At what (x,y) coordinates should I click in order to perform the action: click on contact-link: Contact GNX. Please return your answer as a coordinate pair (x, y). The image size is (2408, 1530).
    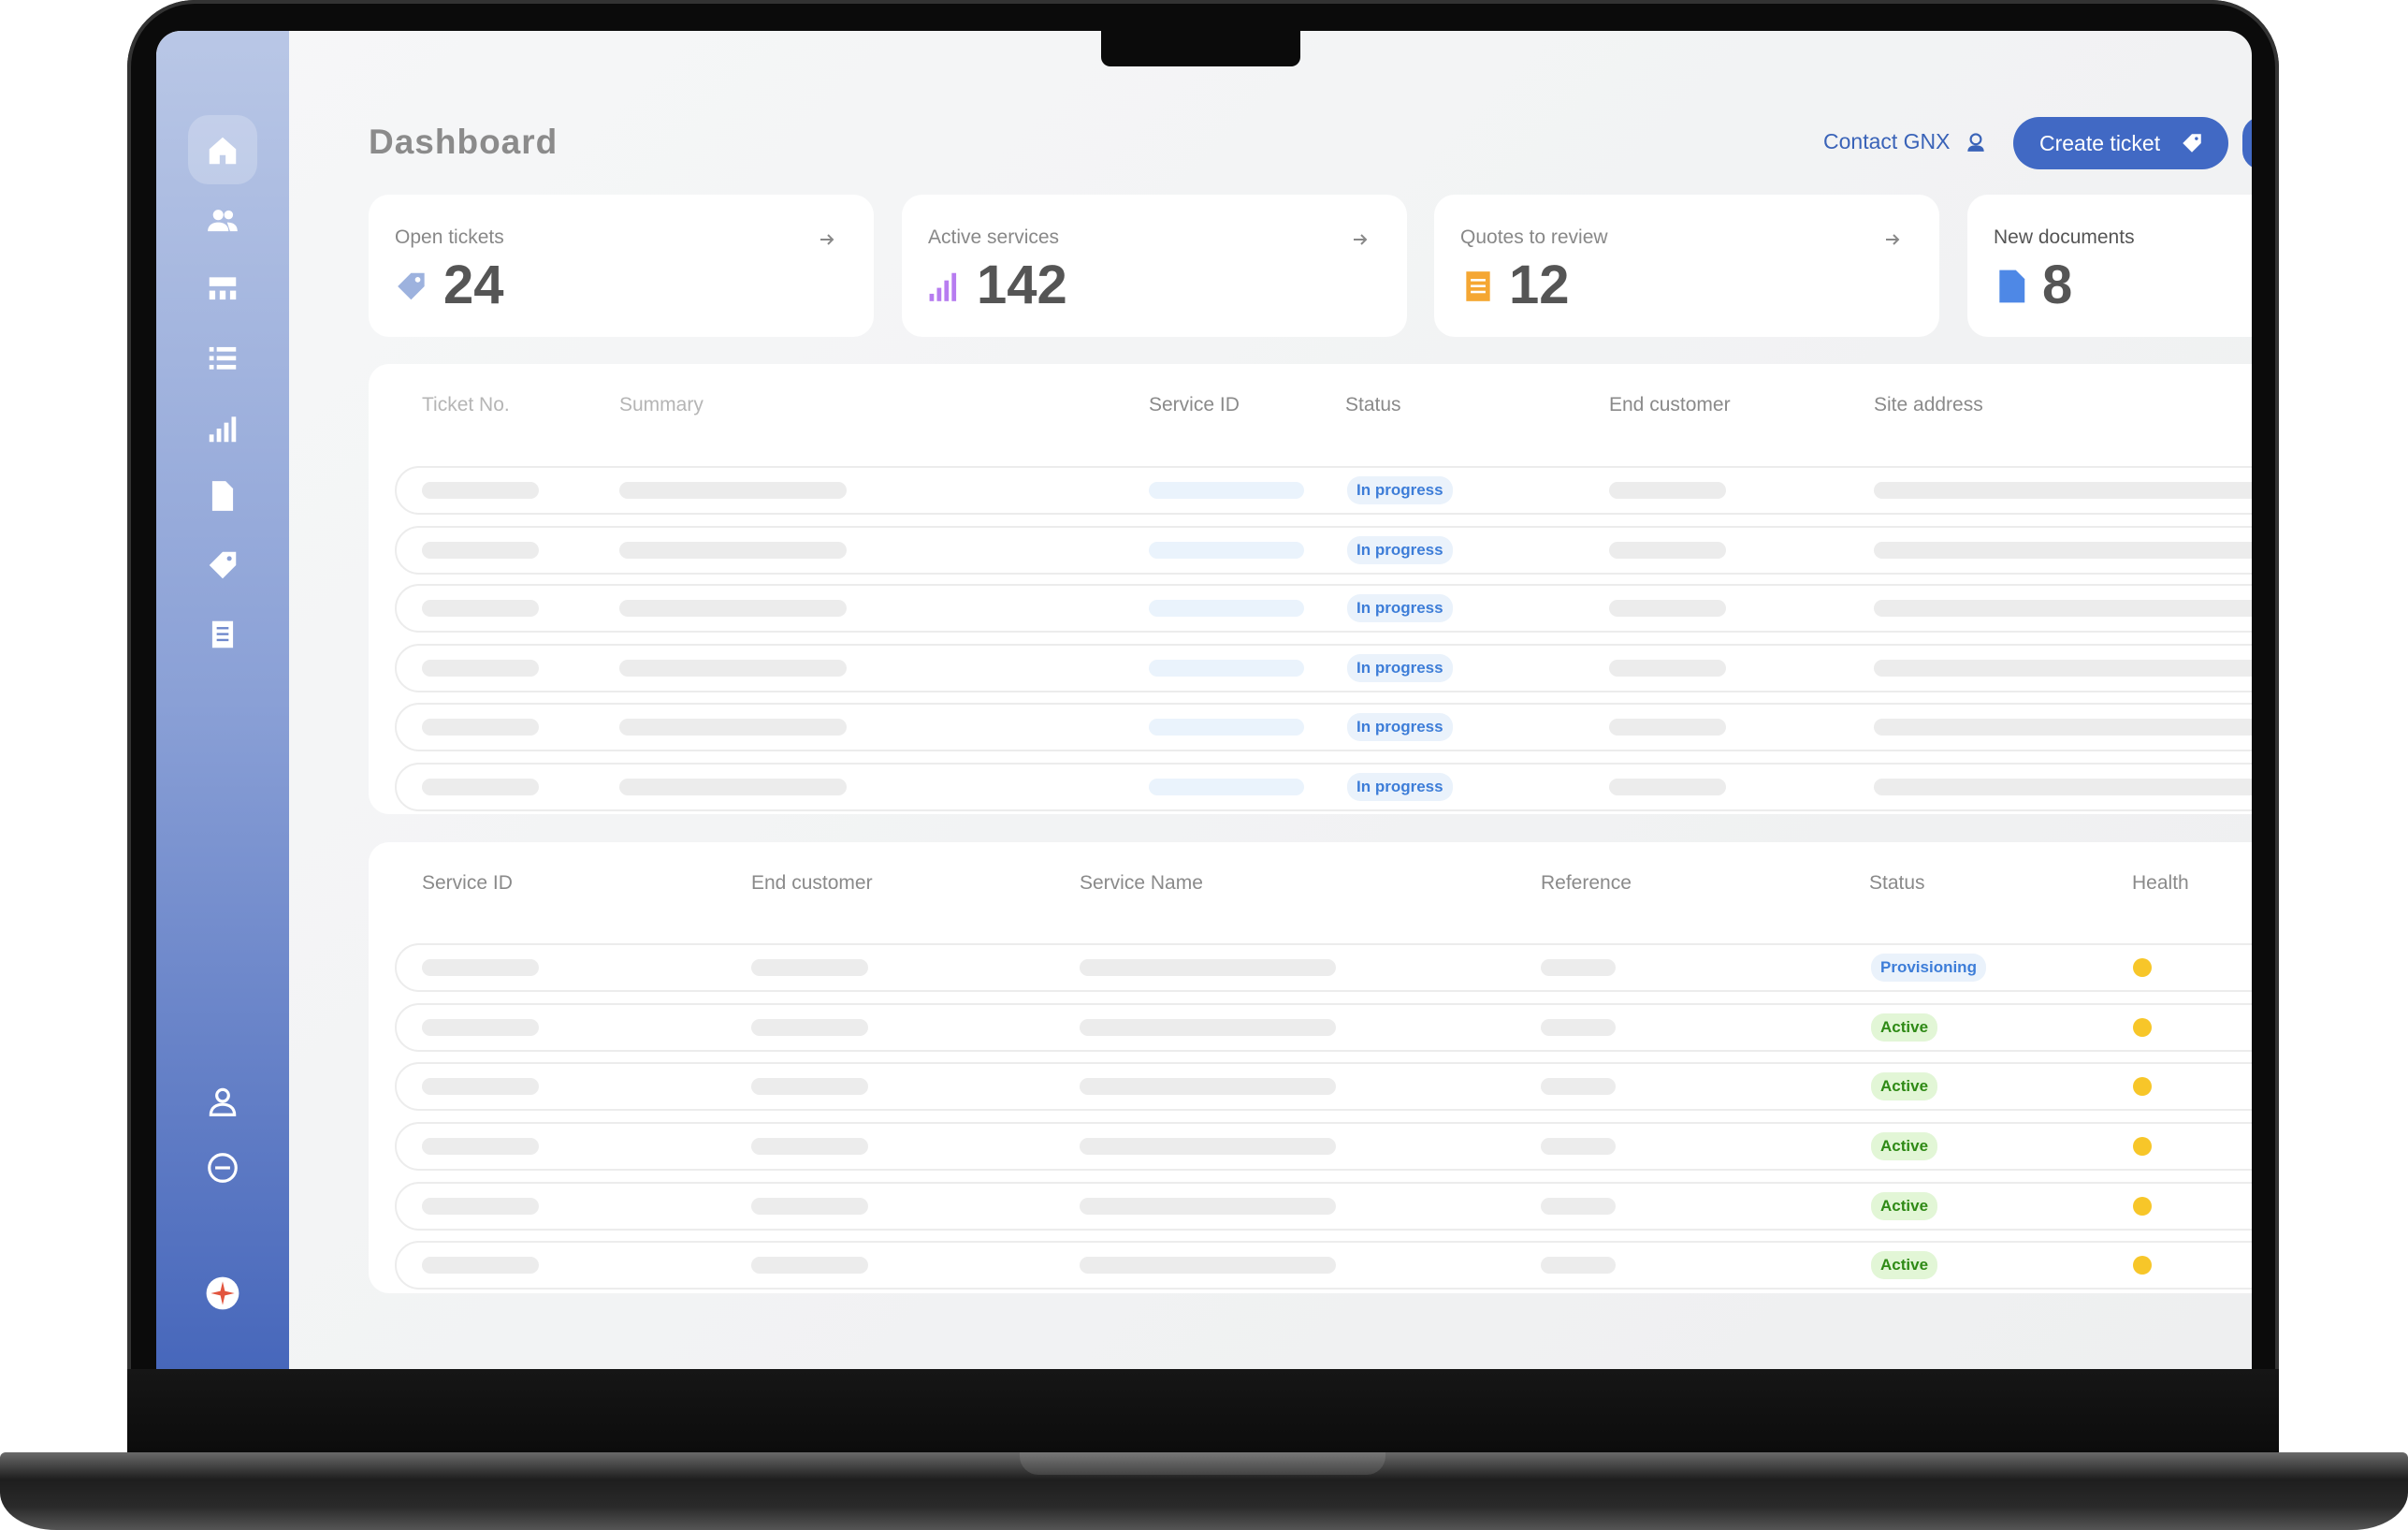
    Looking at the image, I should click on (1906, 142).